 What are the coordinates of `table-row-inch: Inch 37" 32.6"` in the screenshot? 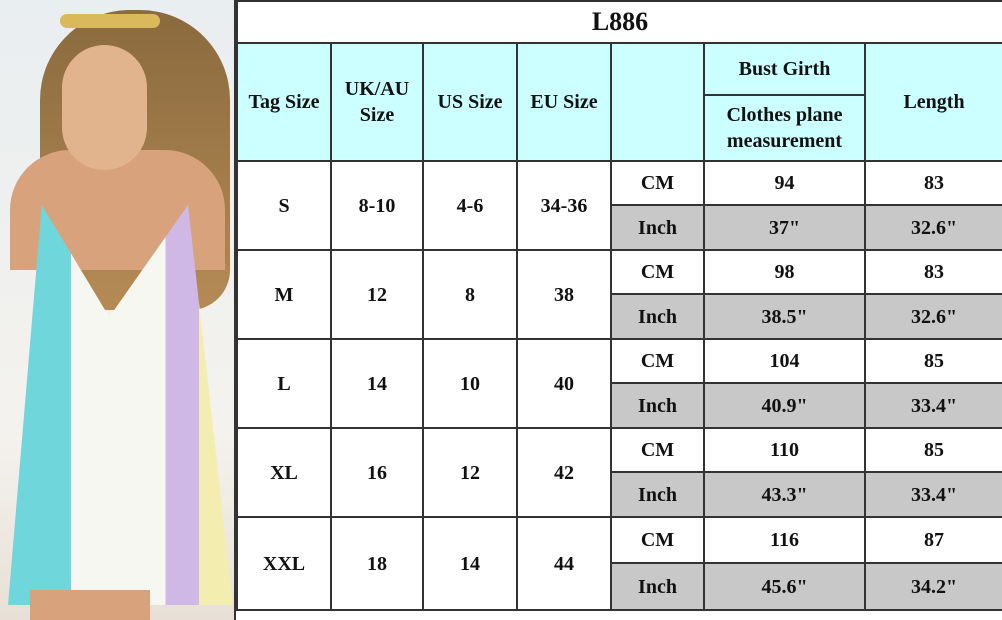 It's located at (619, 227).